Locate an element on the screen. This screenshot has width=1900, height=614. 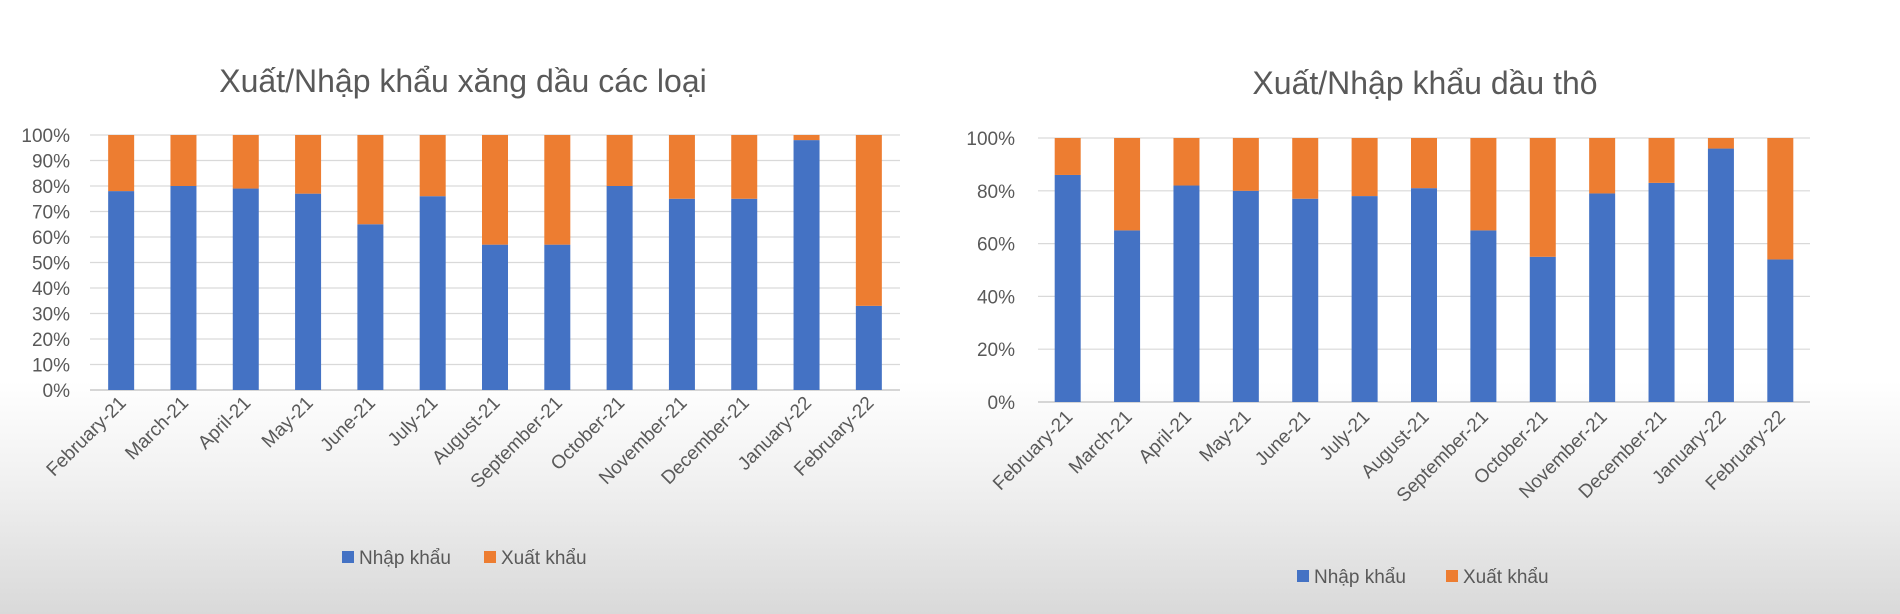
y-tick-label: 10% is located at coordinates (51, 366).